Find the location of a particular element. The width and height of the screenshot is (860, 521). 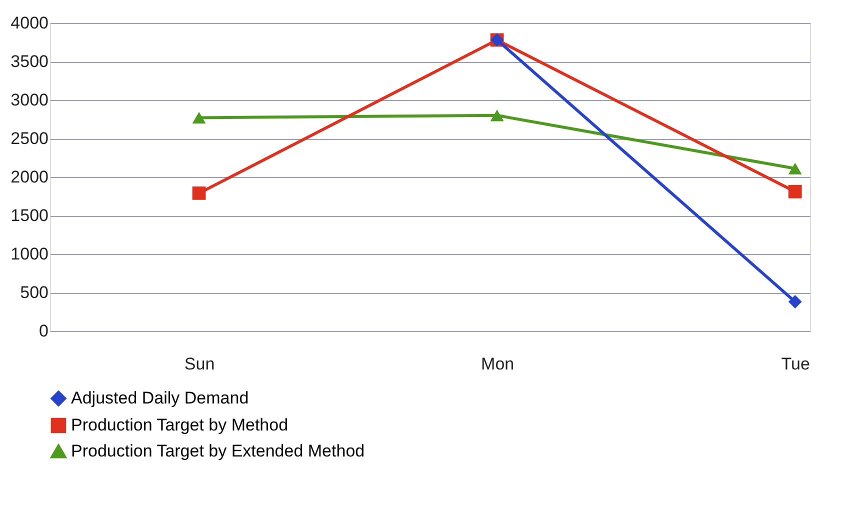

y-tick-label: 1000 is located at coordinates (29, 254).